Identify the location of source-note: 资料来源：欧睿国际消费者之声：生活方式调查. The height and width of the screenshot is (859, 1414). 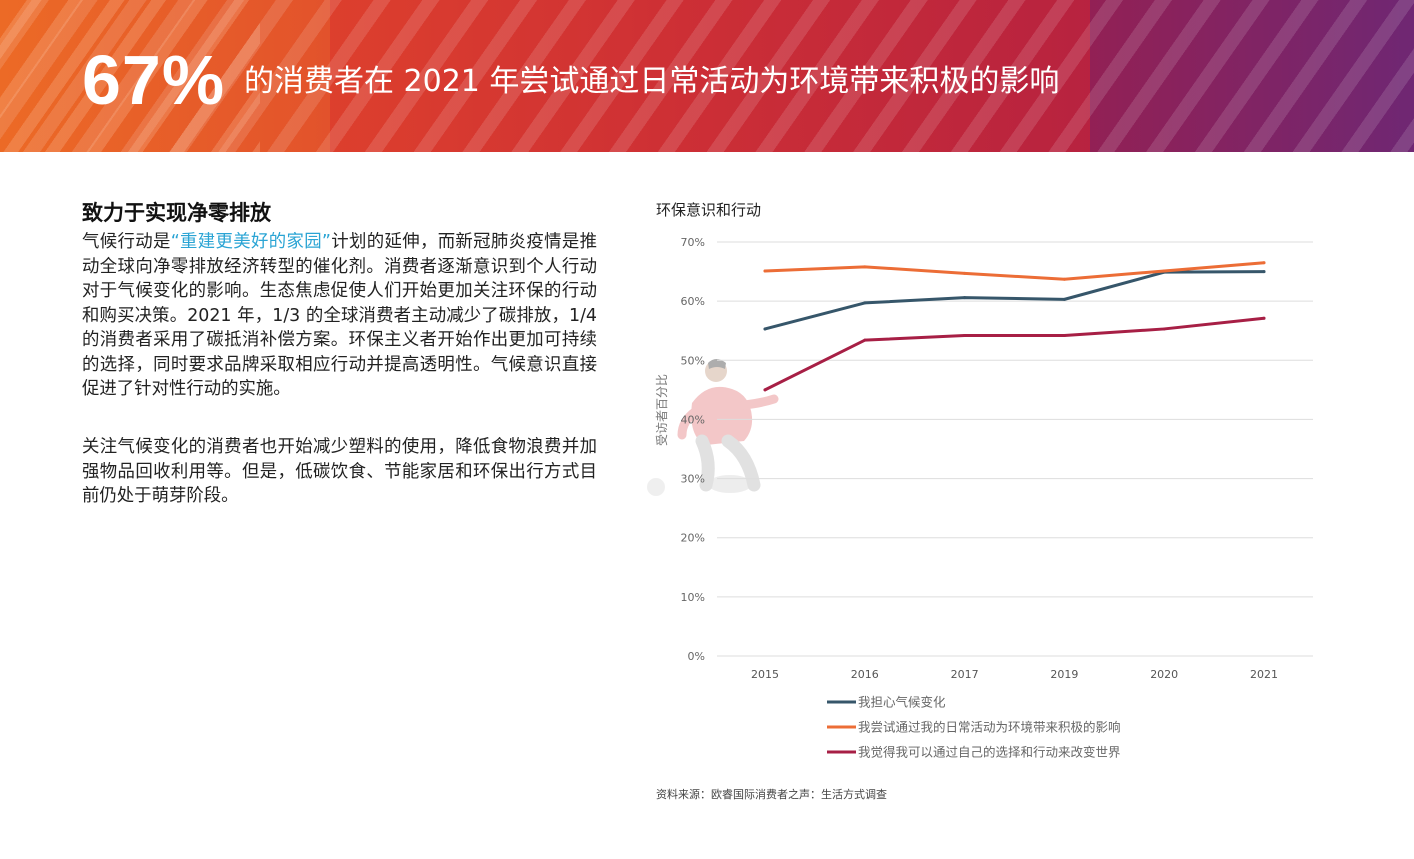
(771, 794).